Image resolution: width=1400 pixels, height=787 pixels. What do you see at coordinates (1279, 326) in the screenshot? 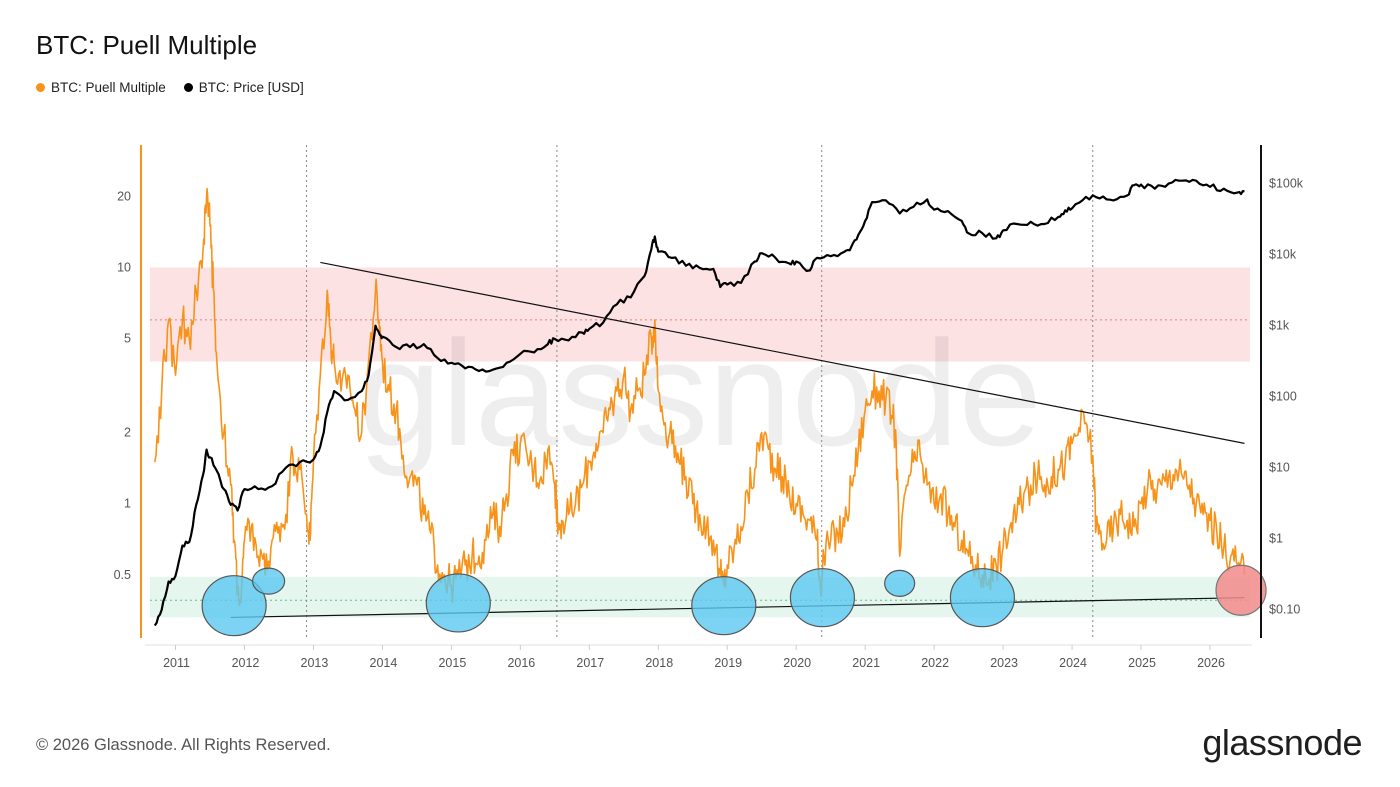
I see `right-axis-tick-label: $1k` at bounding box center [1279, 326].